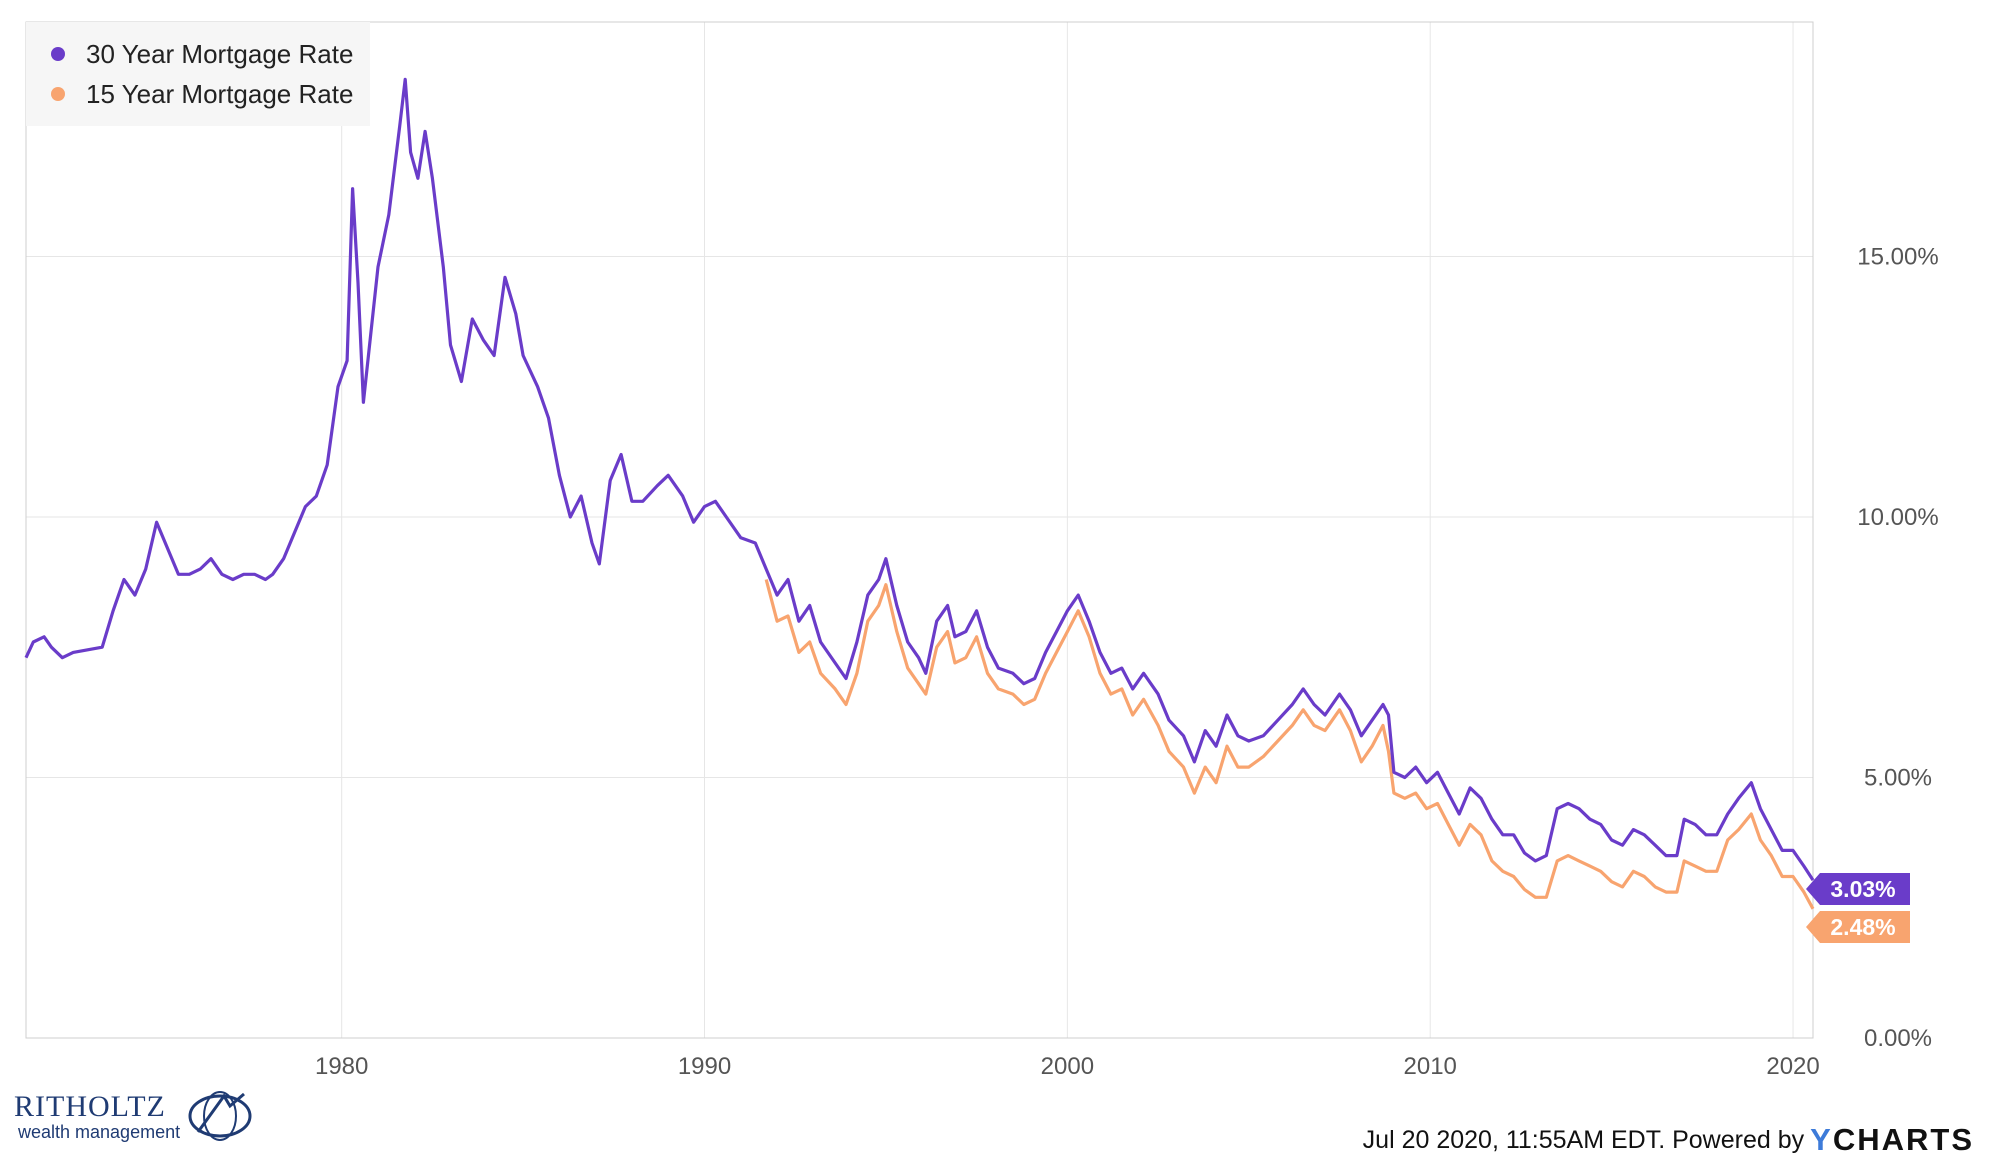  Describe the element at coordinates (1289, 744) in the screenshot. I see `series-line-15-year` at that location.